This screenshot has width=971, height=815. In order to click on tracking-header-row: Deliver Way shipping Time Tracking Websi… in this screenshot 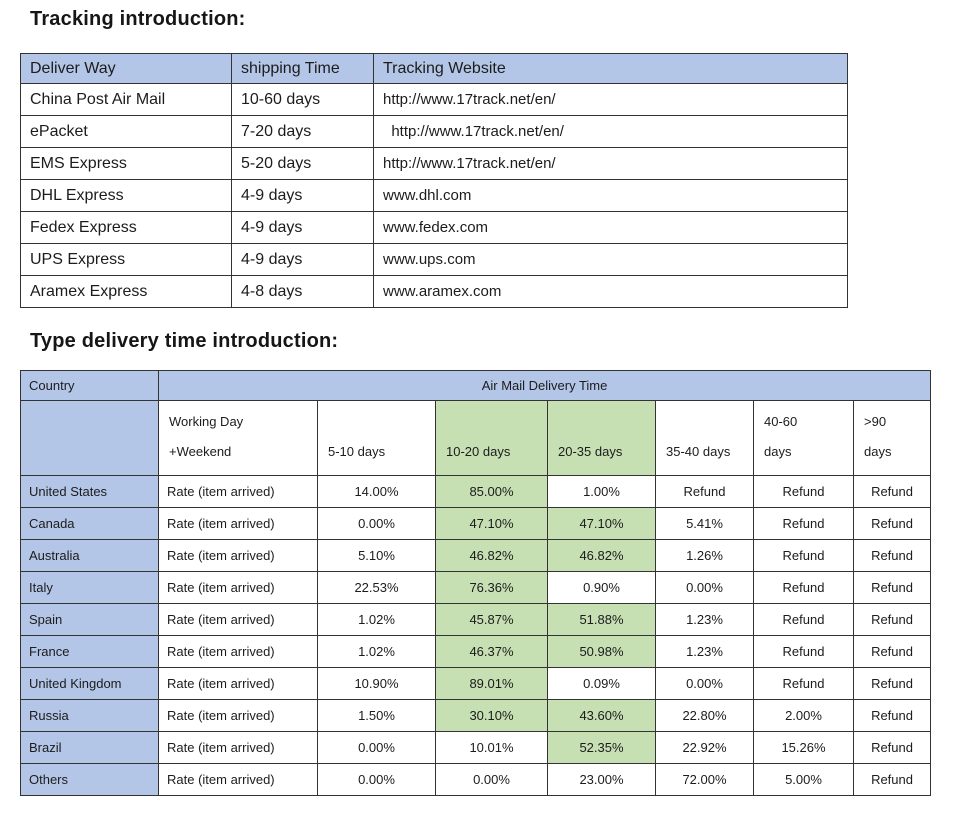, I will do `click(434, 68)`.